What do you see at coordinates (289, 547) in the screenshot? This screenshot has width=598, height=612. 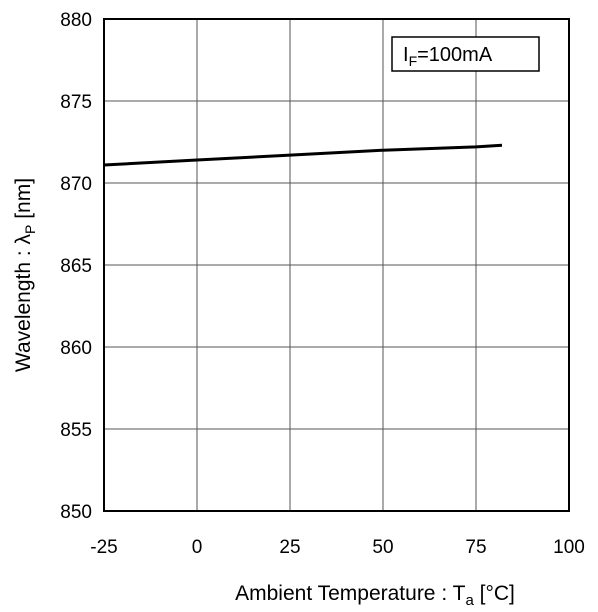 I see `x-tick-label: 25` at bounding box center [289, 547].